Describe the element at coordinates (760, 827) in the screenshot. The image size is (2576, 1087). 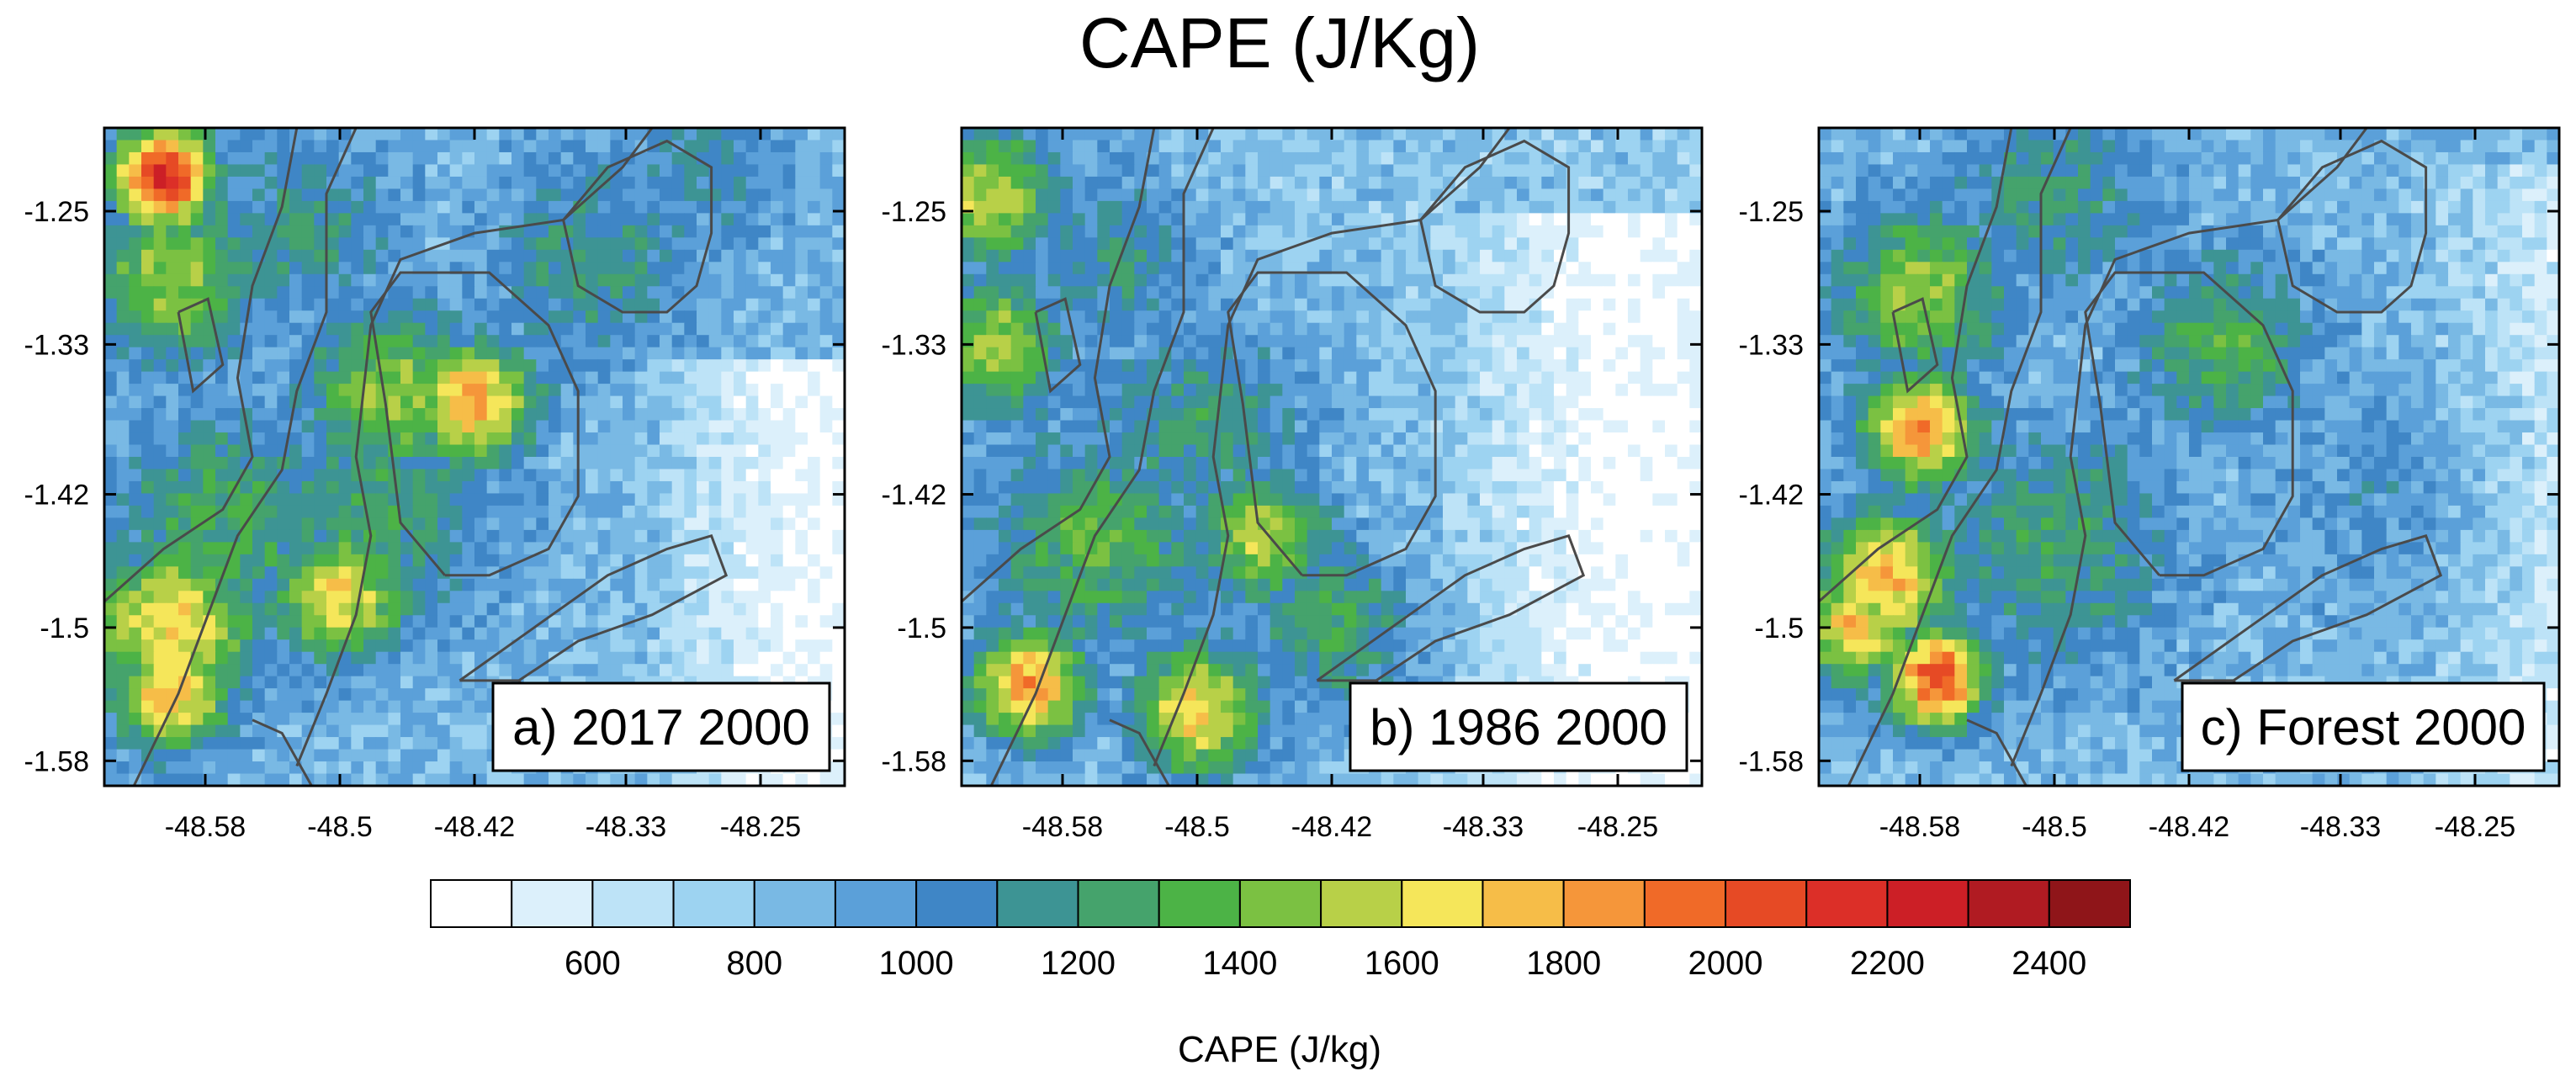
I see `x-tick-label: -48.25` at that location.